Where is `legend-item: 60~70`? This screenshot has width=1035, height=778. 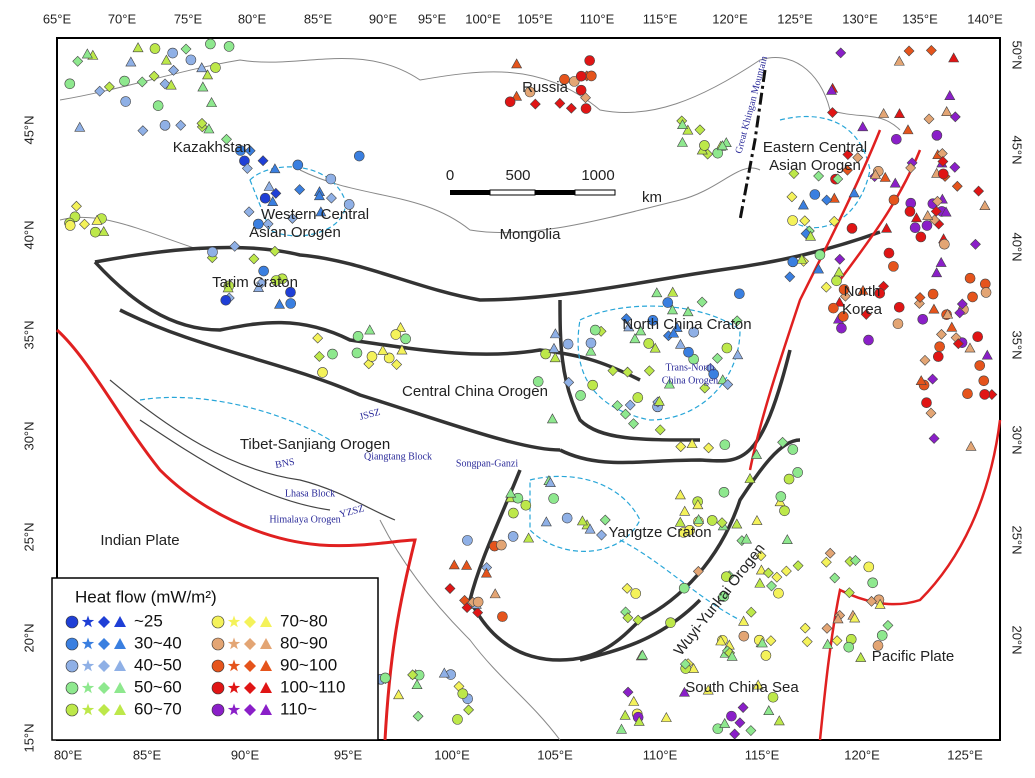 legend-item: 60~70 is located at coordinates (123, 708).